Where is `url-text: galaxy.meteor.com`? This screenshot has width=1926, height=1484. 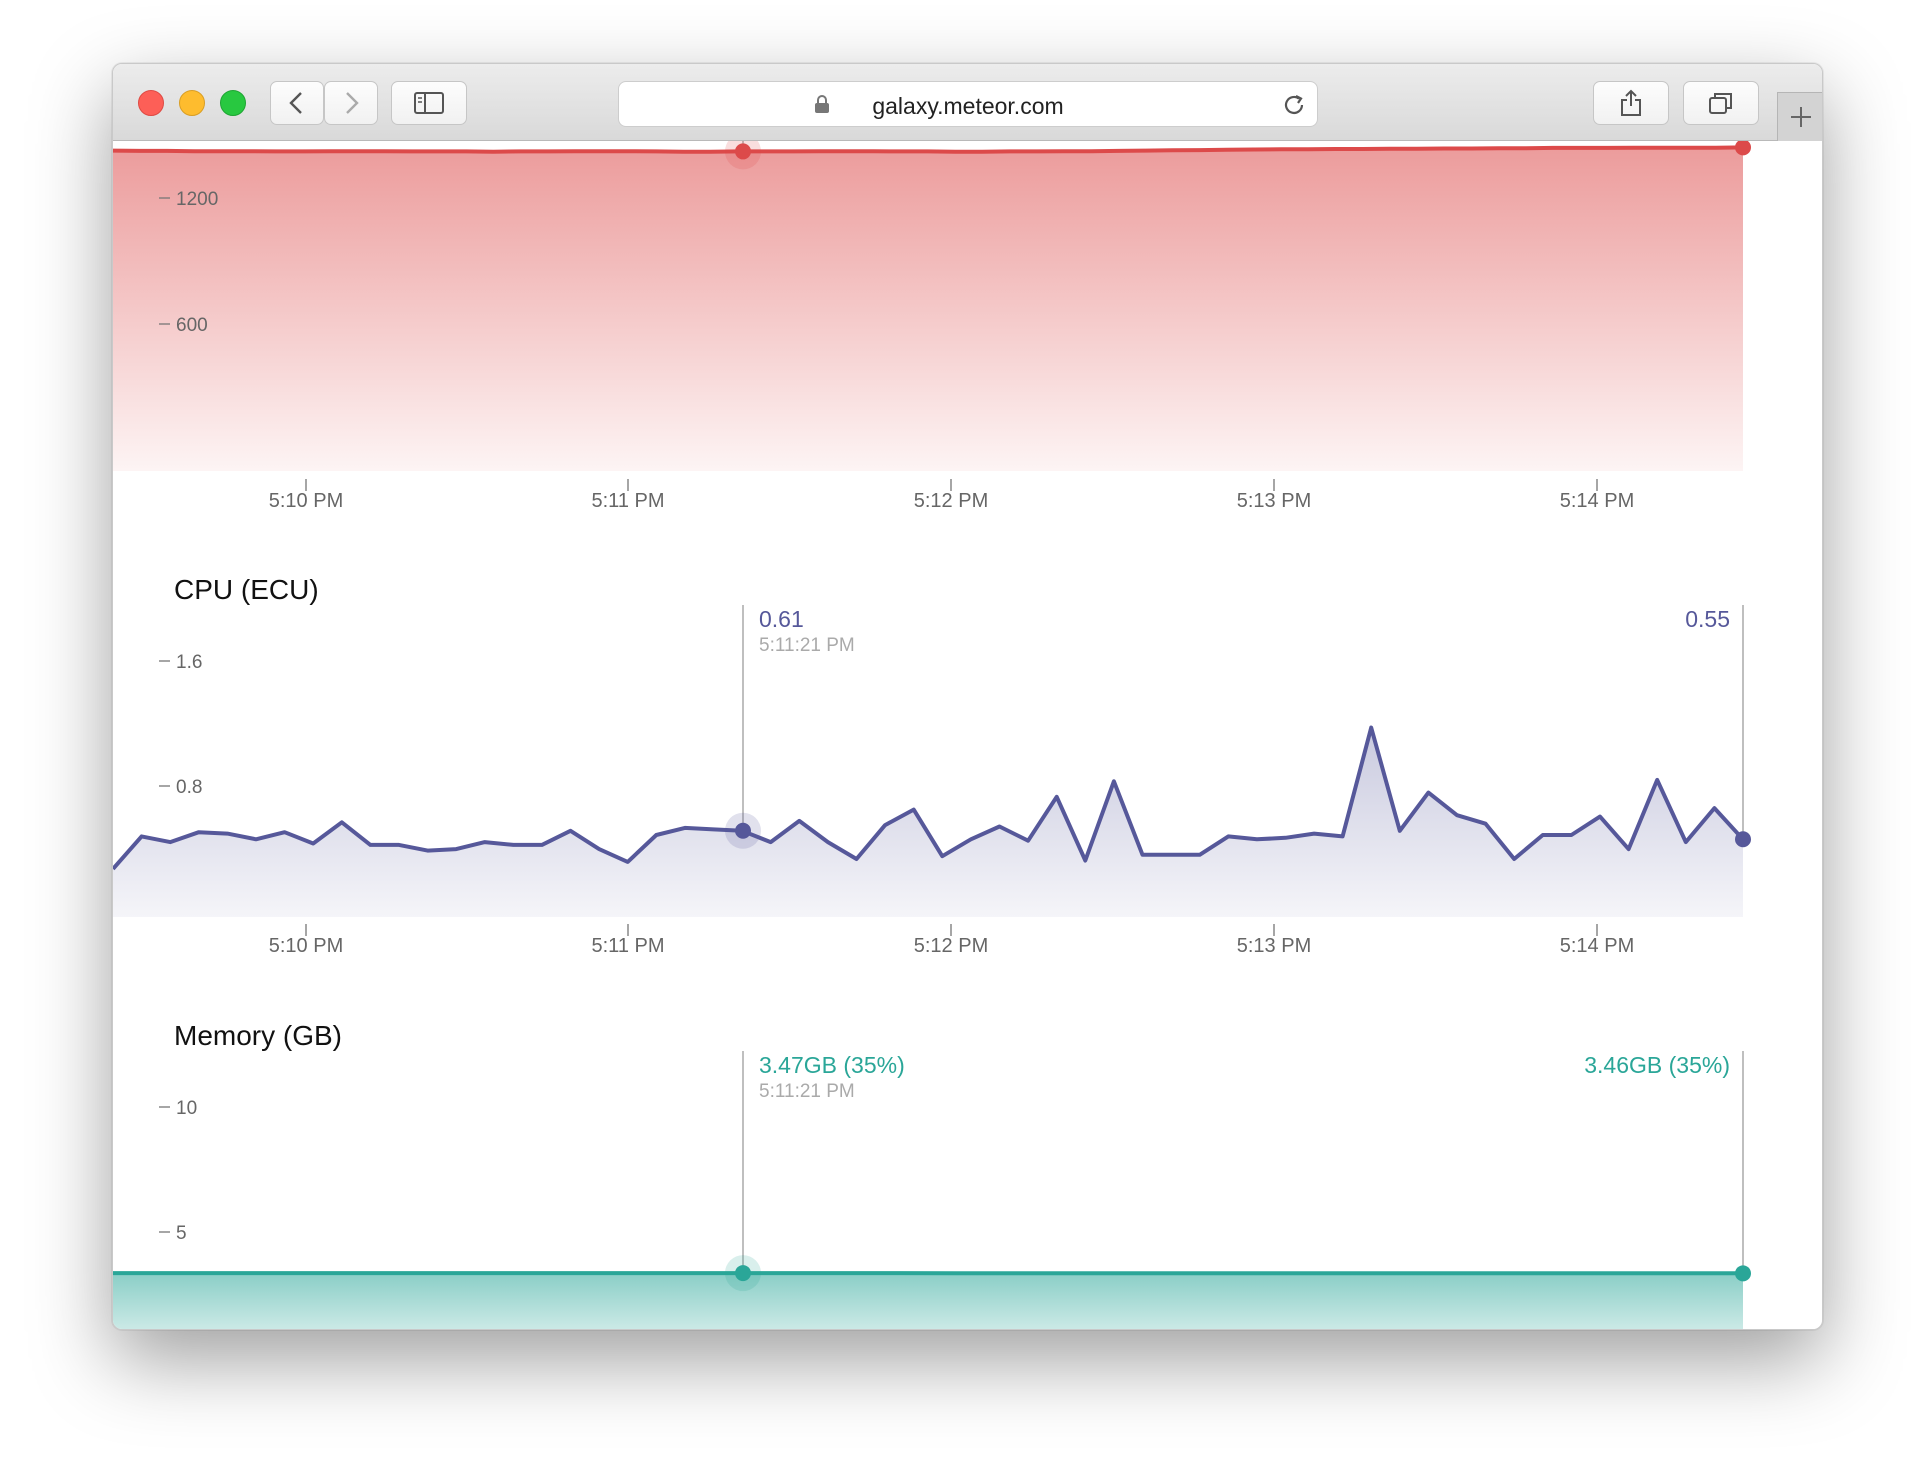
url-text: galaxy.meteor.com is located at coordinates (968, 106).